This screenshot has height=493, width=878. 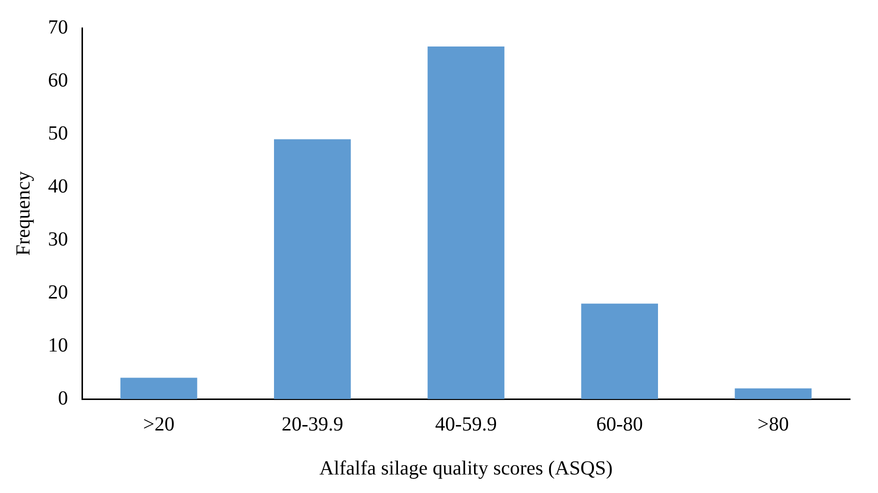 What do you see at coordinates (466, 468) in the screenshot?
I see `x-axis-title: Alfalfa silage quality scores (ASQS)` at bounding box center [466, 468].